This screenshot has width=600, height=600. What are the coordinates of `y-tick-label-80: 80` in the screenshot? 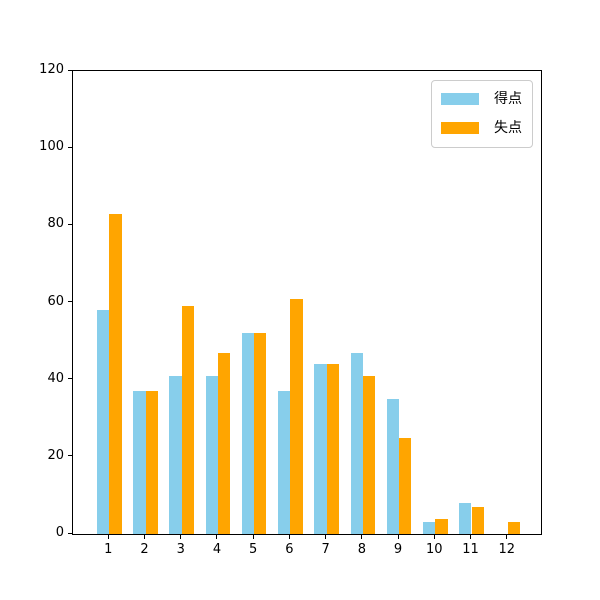 It's located at (55, 224).